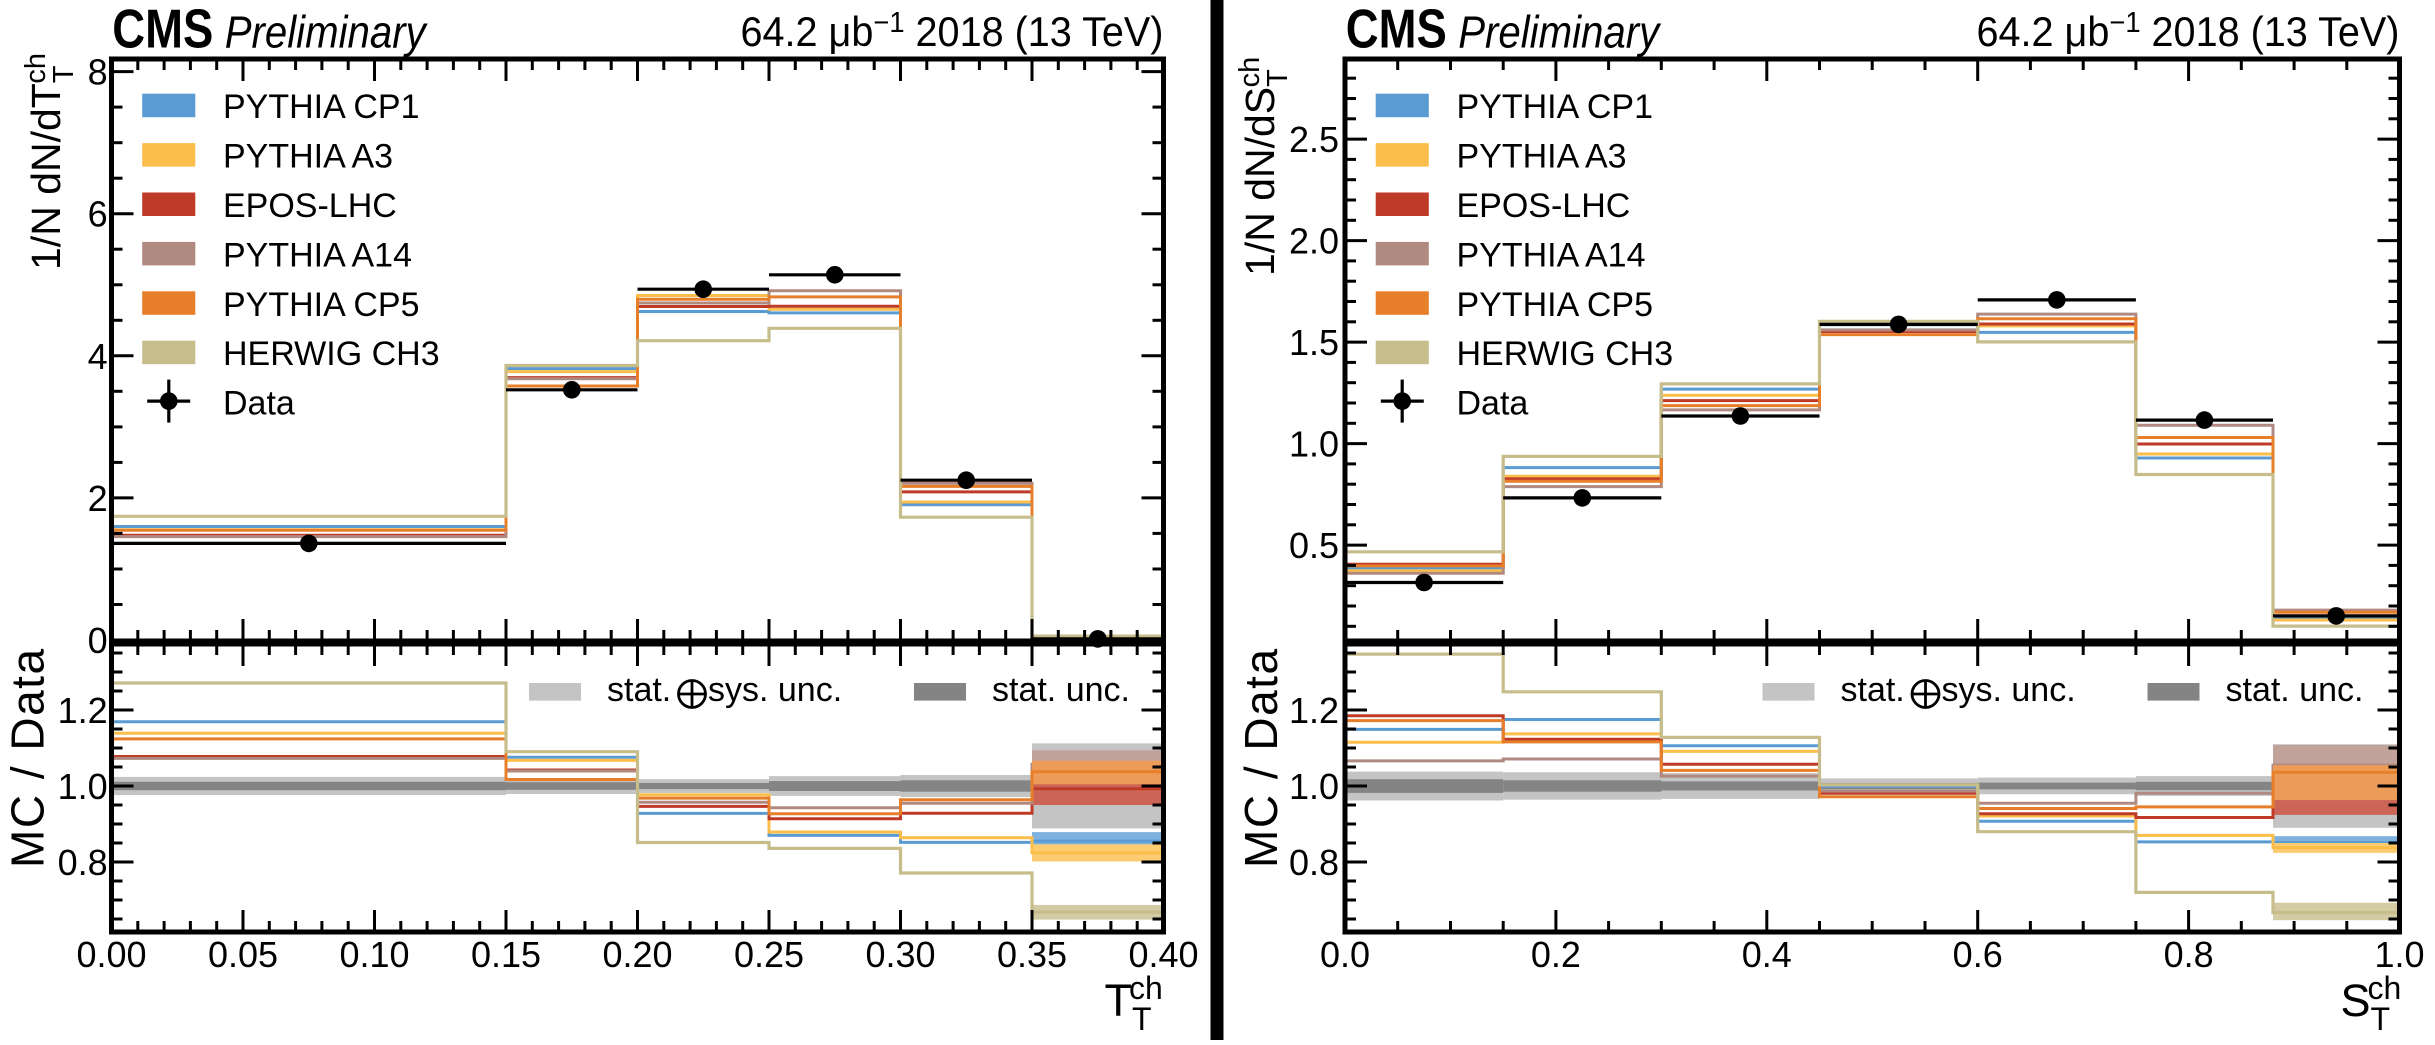 This screenshot has height=1045, width=2435. I want to click on svg-text: 0.05, so click(243, 954).